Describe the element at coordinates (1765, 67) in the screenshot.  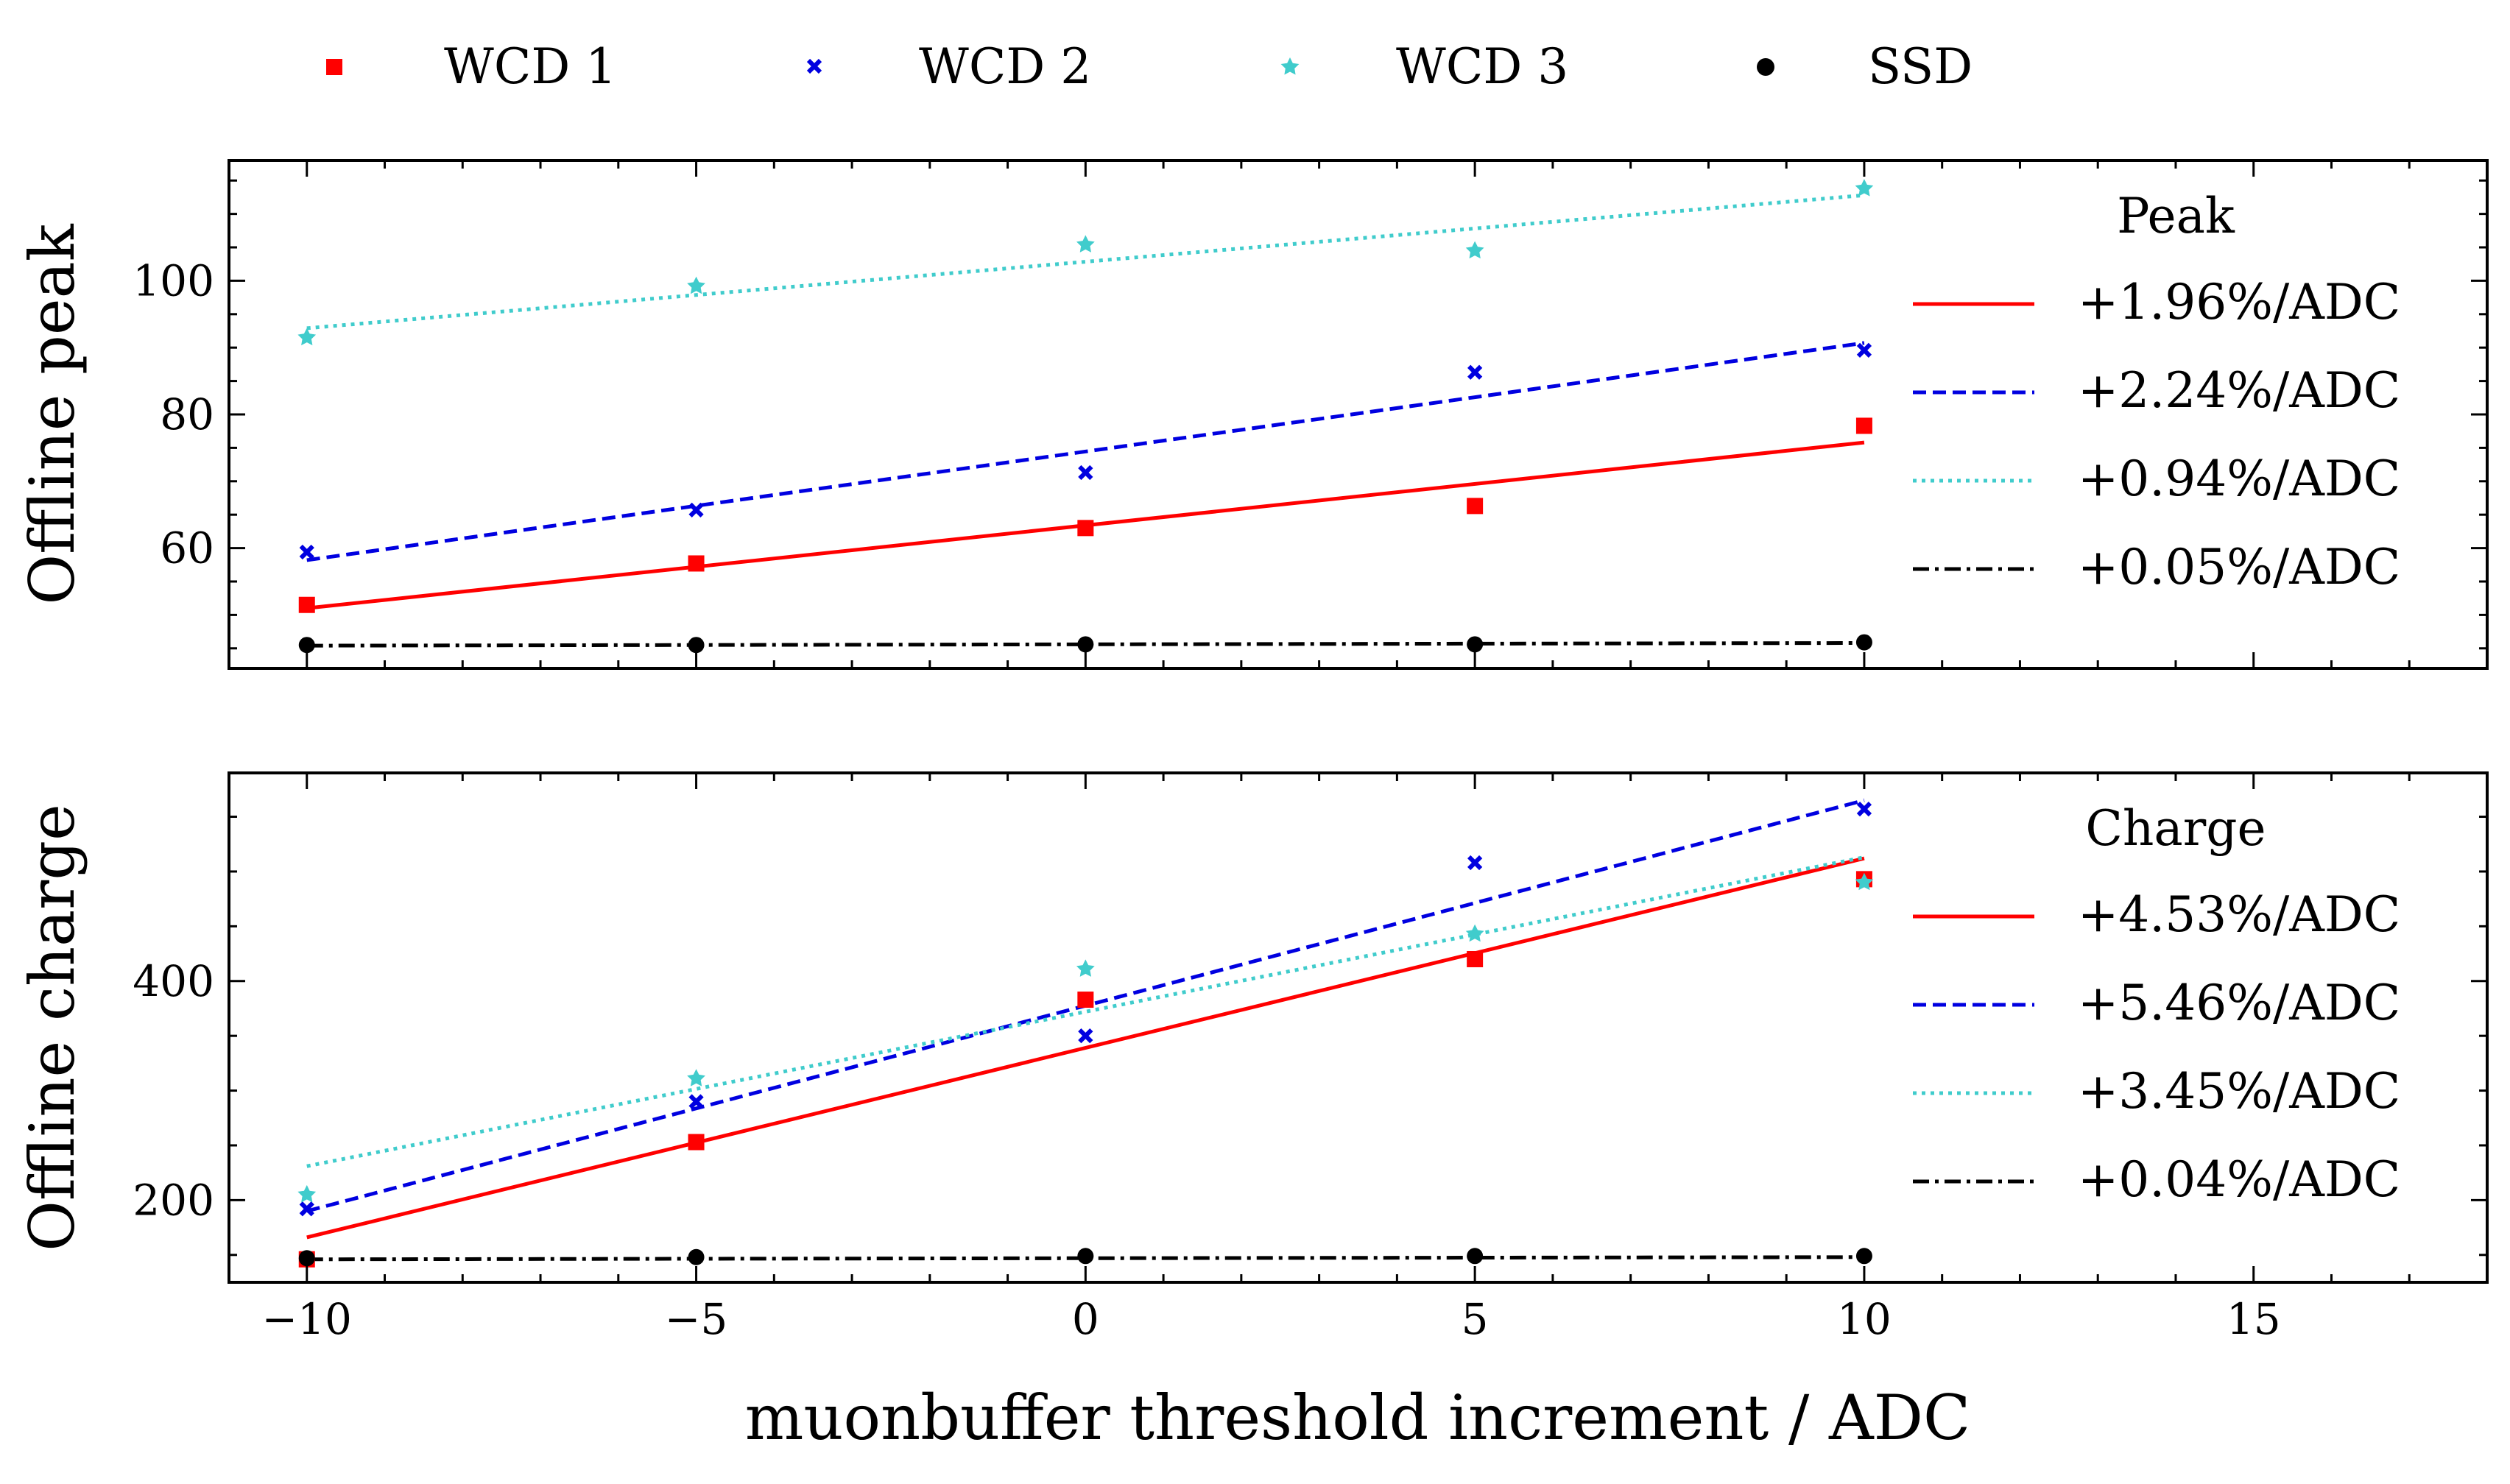
I see `legend-marker-circle` at that location.